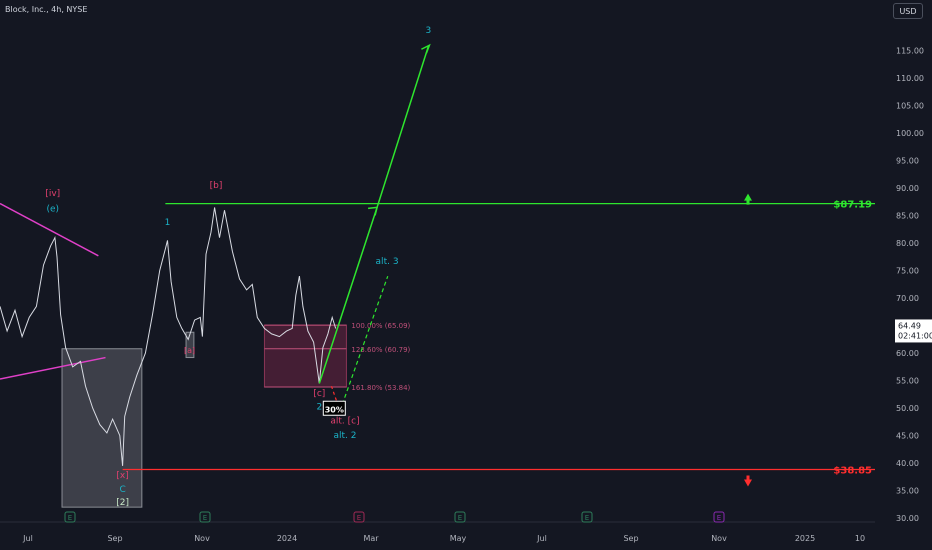 This screenshot has width=932, height=550. I want to click on wave-label: [iv], so click(52, 194).